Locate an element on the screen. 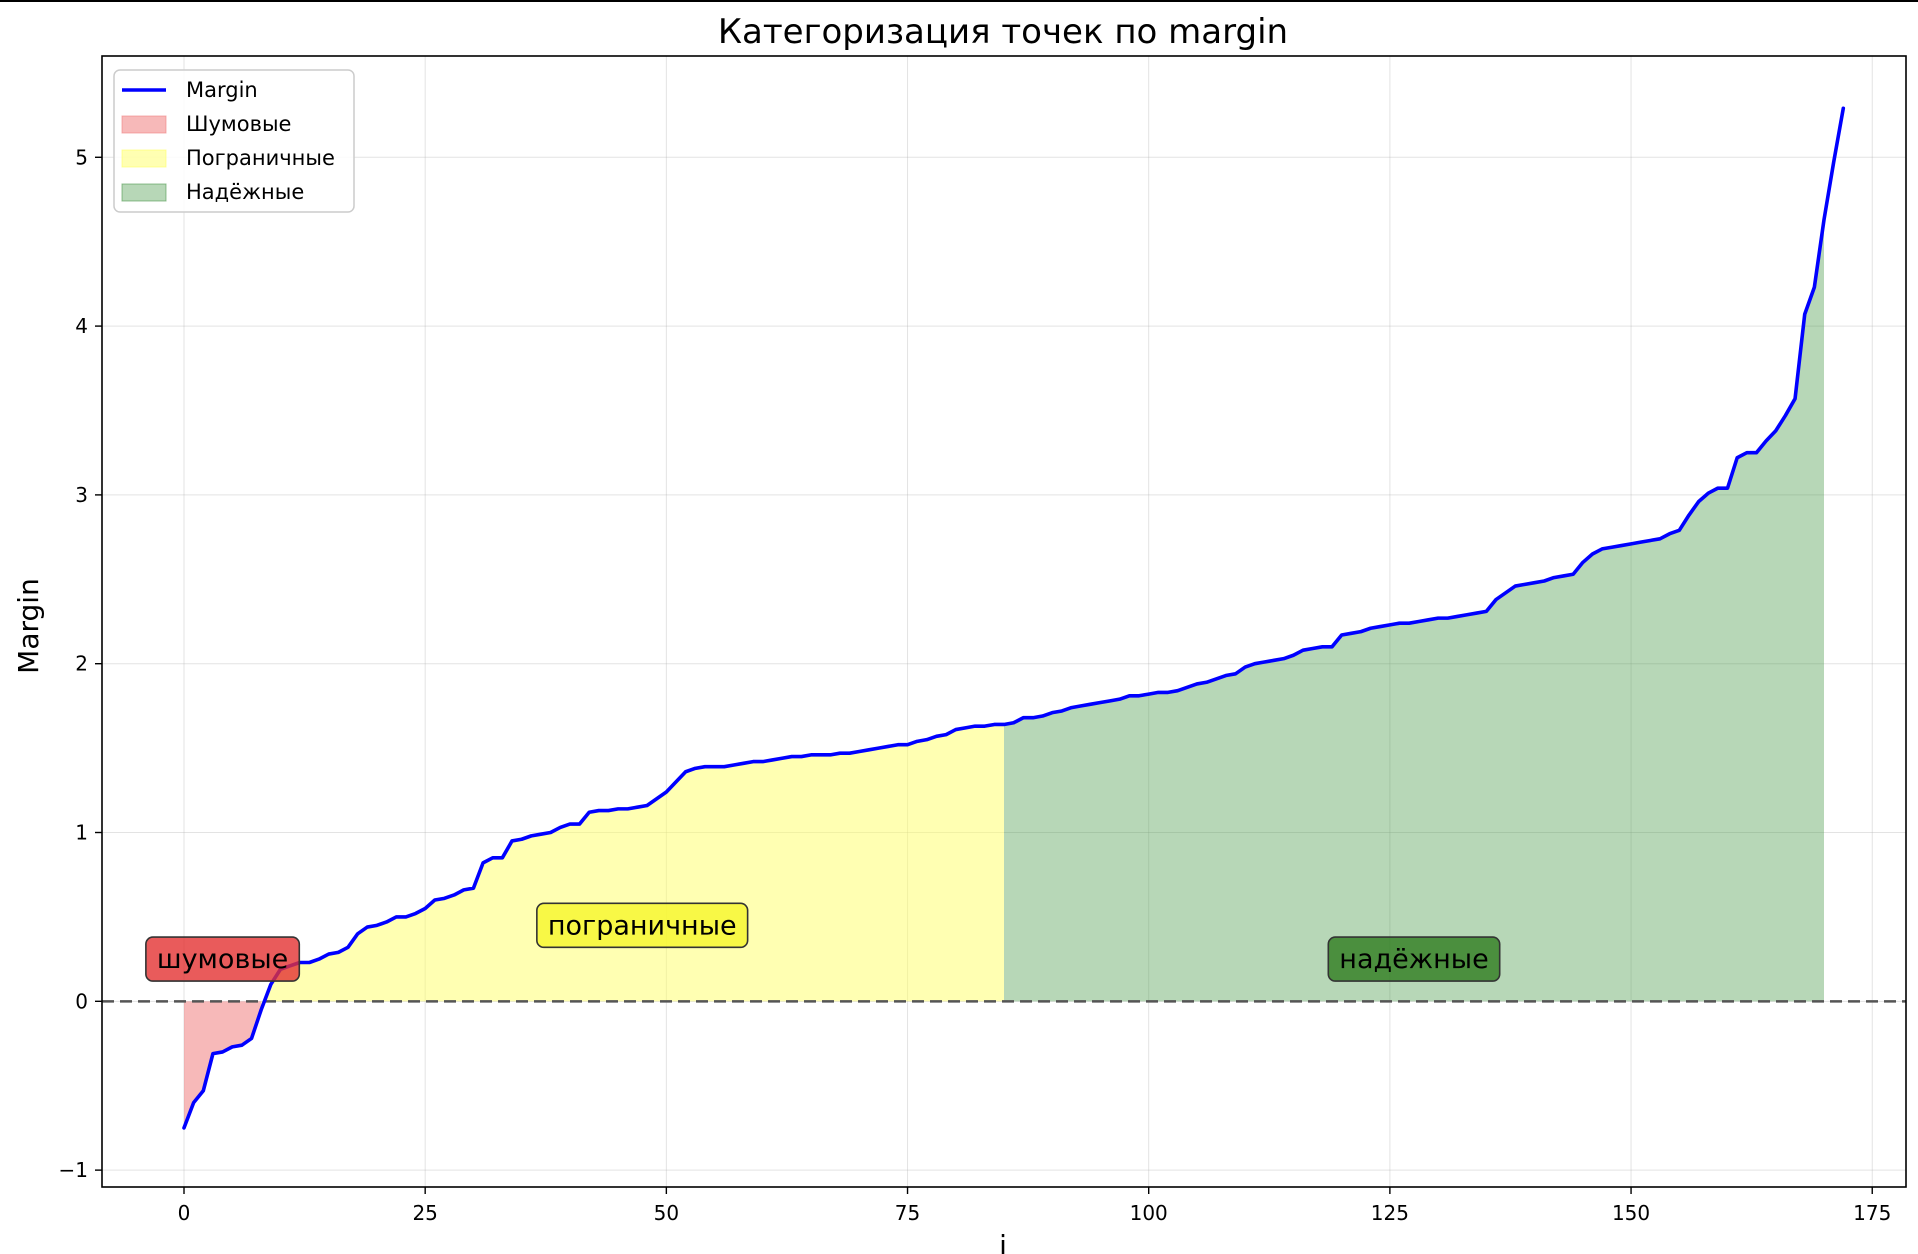 This screenshot has width=1918, height=1254. y-tick-label: 1 is located at coordinates (81, 833).